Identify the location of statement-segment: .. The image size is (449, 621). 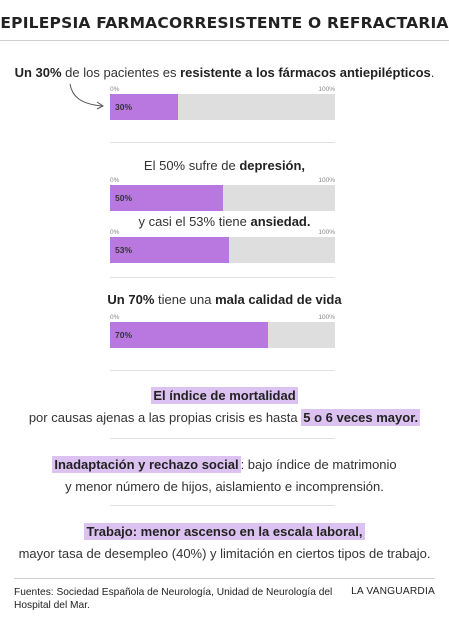
(432, 72).